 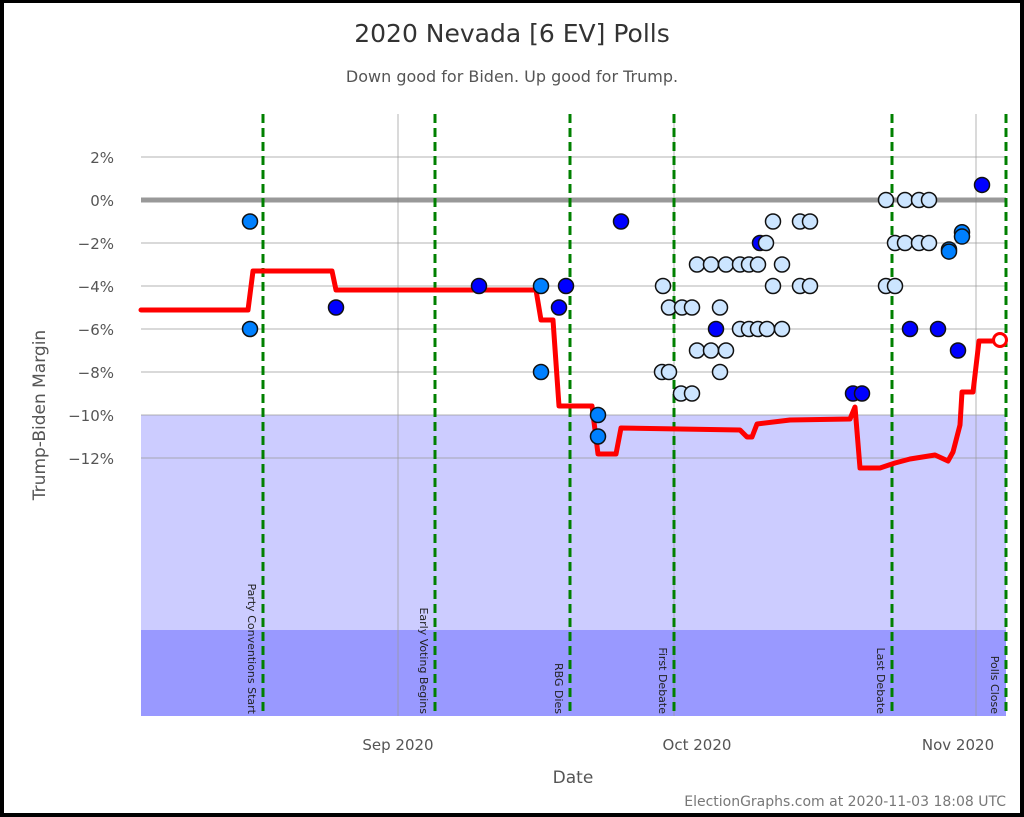 I want to click on y-axis-label: Trump-Biden Margin, so click(x=40, y=415).